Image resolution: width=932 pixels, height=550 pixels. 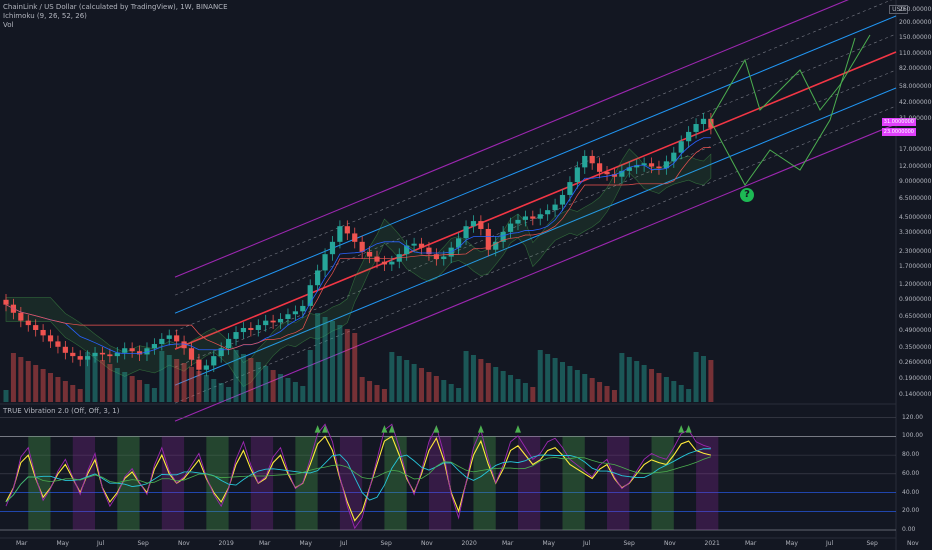 What do you see at coordinates (747, 195) in the screenshot?
I see `question-mark-icon: ?` at bounding box center [747, 195].